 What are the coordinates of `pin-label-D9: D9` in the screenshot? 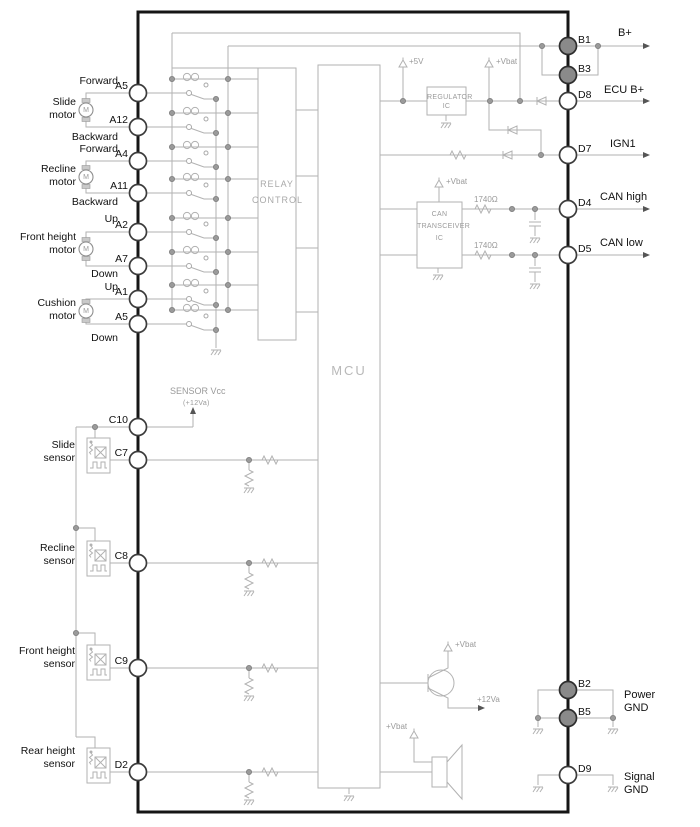 It's located at (585, 769).